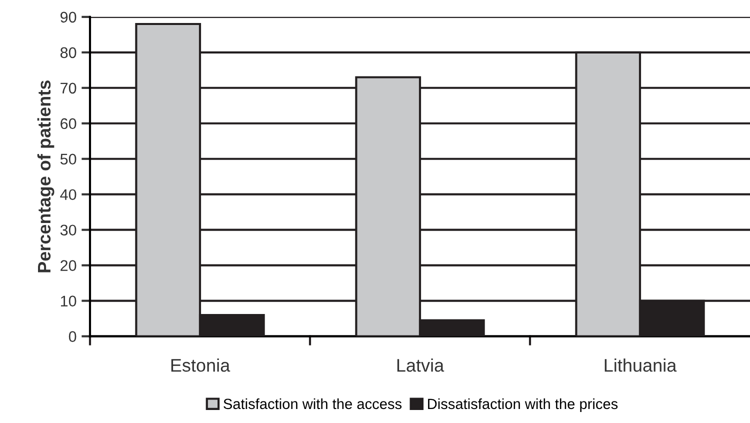 This screenshot has height=423, width=750. Describe the element at coordinates (68, 88) in the screenshot. I see `y-tick-label: 70` at that location.